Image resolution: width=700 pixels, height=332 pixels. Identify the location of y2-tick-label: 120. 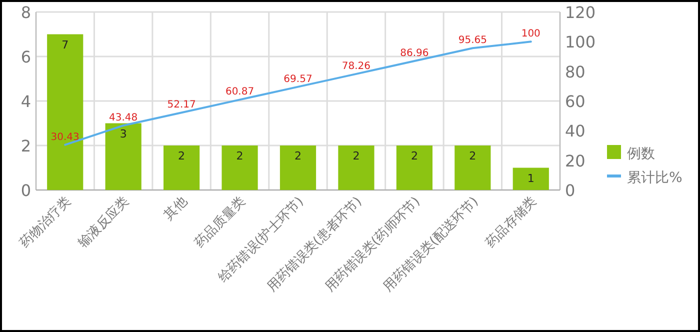
(580, 12).